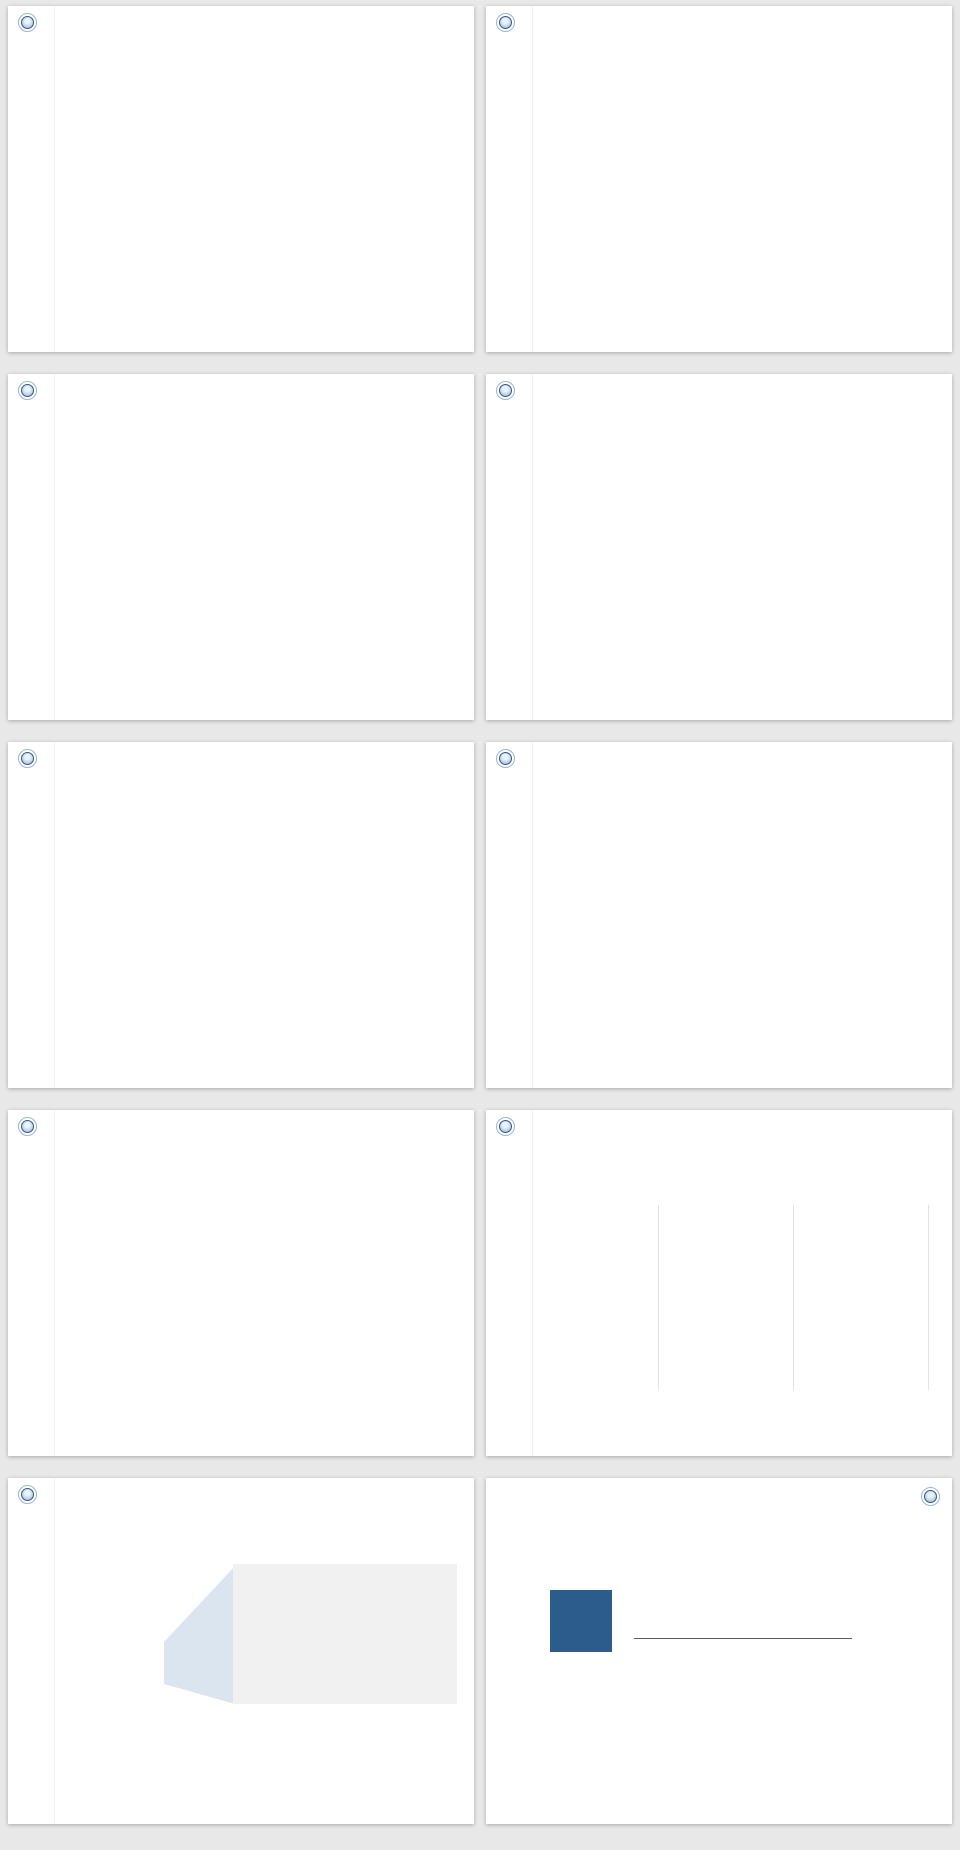  Describe the element at coordinates (344, 1644) in the screenshot. I see `panel-bar-chart` at that location.